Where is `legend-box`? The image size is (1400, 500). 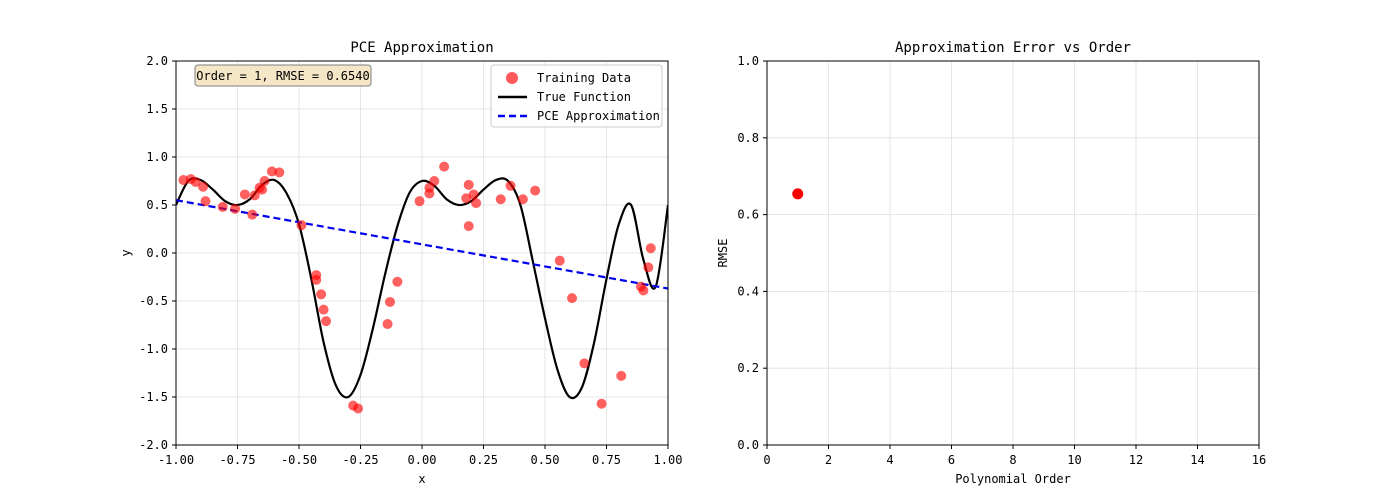 legend-box is located at coordinates (576, 96).